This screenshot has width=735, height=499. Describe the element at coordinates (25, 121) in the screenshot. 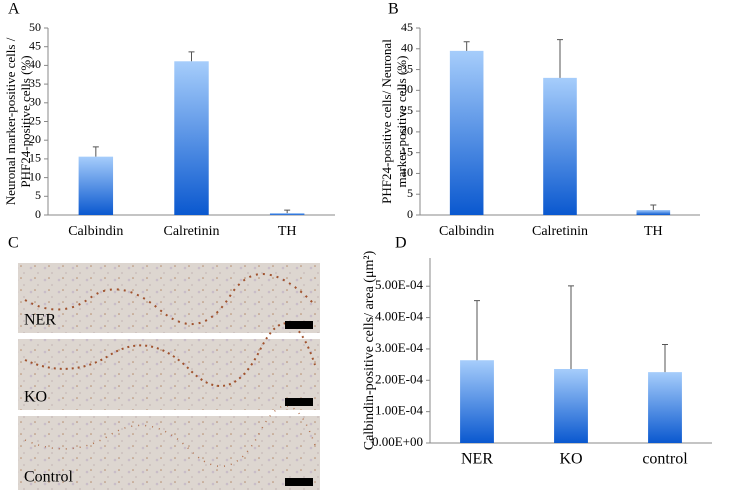

I see `y-axis-label: PHF24-positive cells (%)` at that location.